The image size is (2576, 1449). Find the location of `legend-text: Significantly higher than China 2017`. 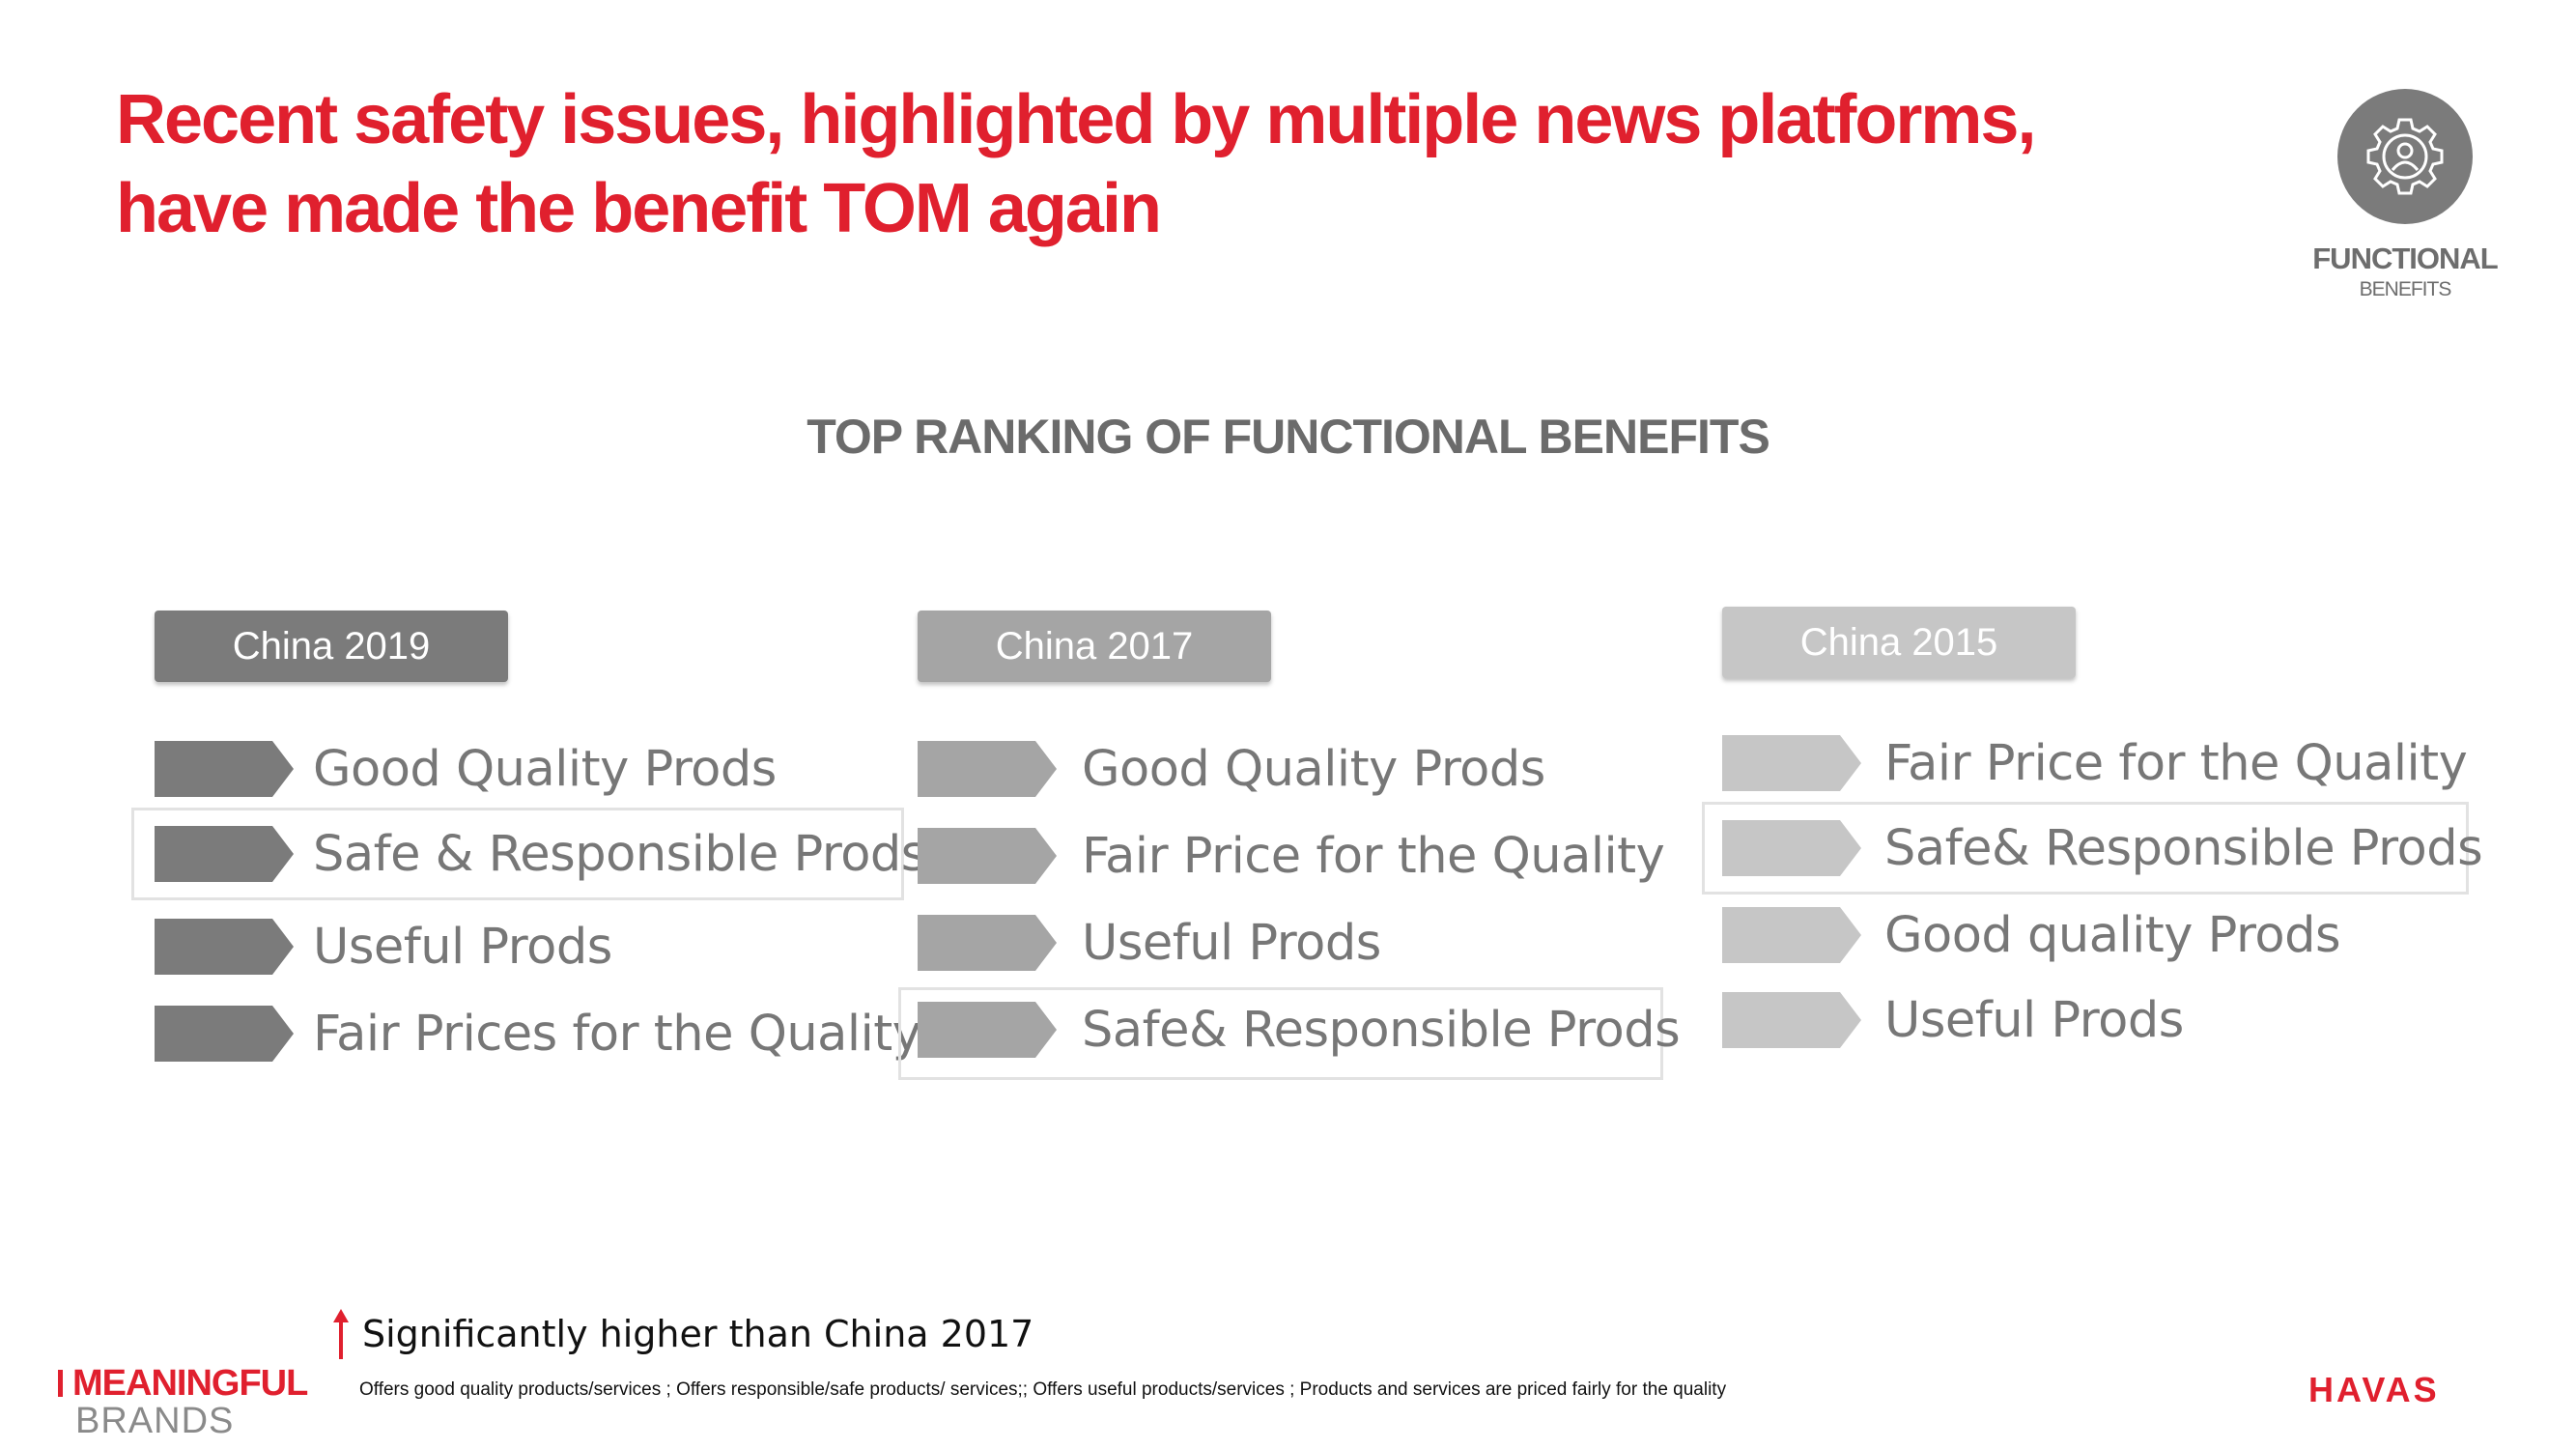

legend-text: Significantly higher than China 2017 is located at coordinates (698, 1334).